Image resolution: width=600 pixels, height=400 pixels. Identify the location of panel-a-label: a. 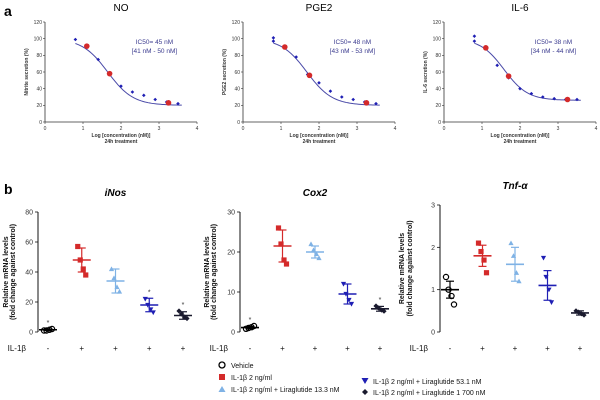
(8, 11).